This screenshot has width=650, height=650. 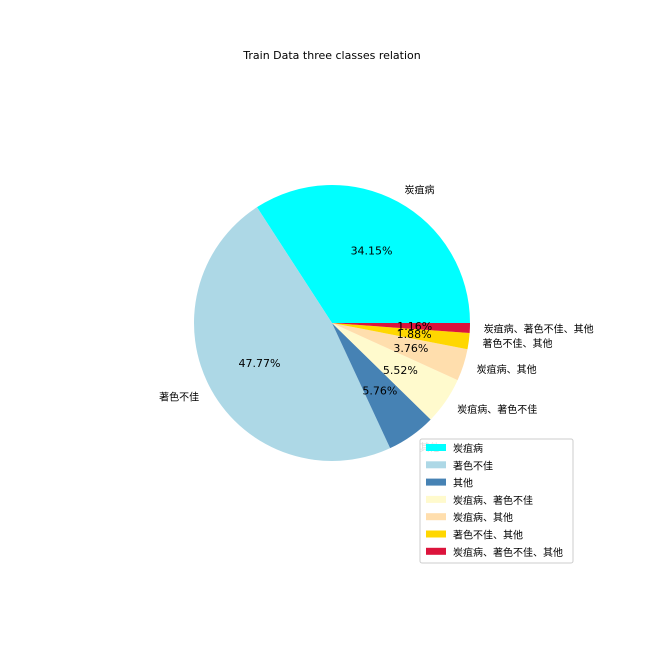 I want to click on legend-frame, so click(x=496, y=501).